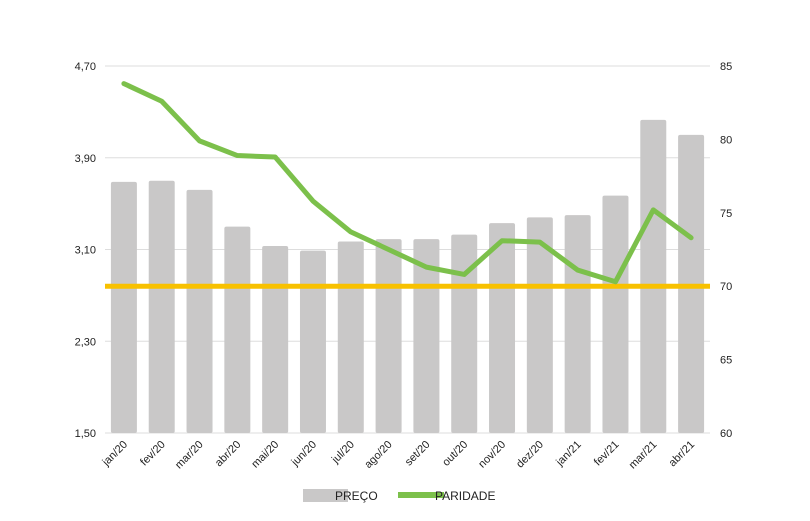 Image resolution: width=810 pixels, height=521 pixels. Describe the element at coordinates (492, 455) in the screenshot. I see `x-tick-label: nov/20` at that location.